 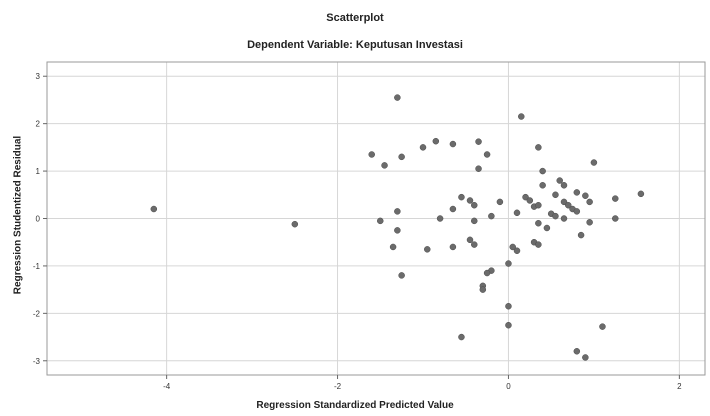 I want to click on x-axis-label: Regression Standardized Predicted Value, so click(x=355, y=405).